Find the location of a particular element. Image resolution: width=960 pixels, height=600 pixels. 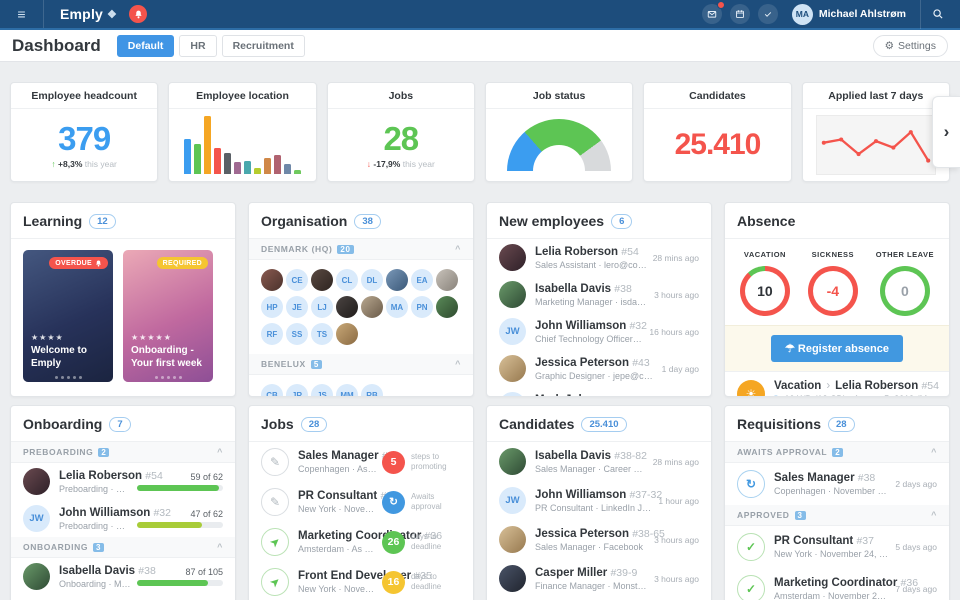

job-metric-badge: 16 is located at coordinates (393, 582).